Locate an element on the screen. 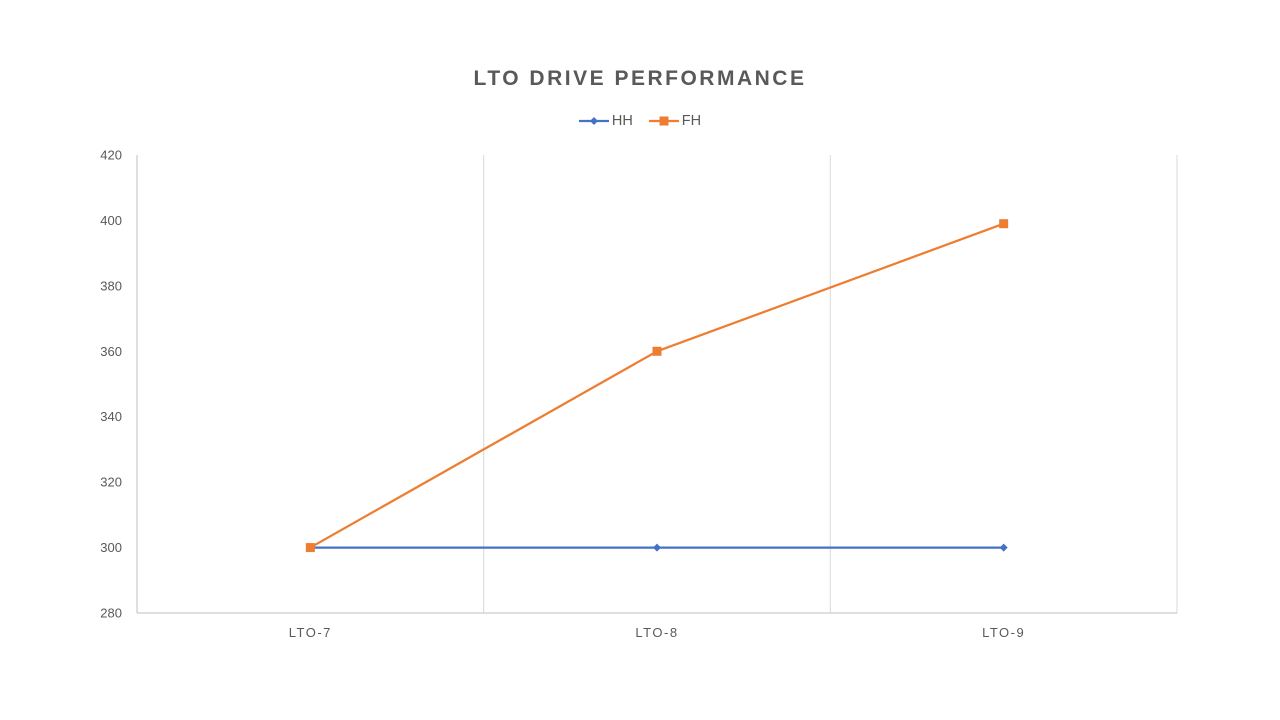 This screenshot has height=720, width=1280. x-category-label: LTO-7 is located at coordinates (310, 632).